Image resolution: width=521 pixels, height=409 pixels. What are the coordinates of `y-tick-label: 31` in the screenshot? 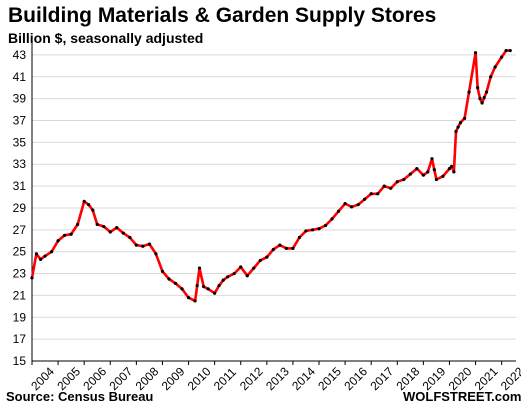 It's located at (20, 186).